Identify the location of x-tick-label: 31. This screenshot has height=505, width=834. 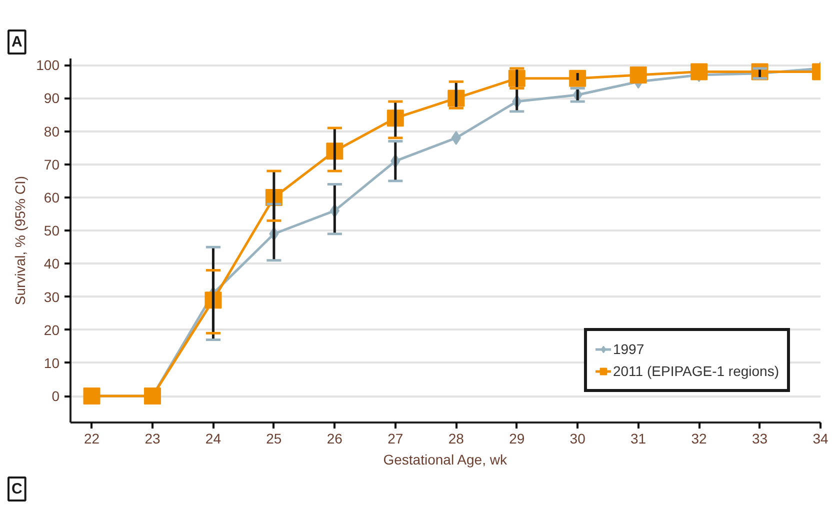
(638, 438).